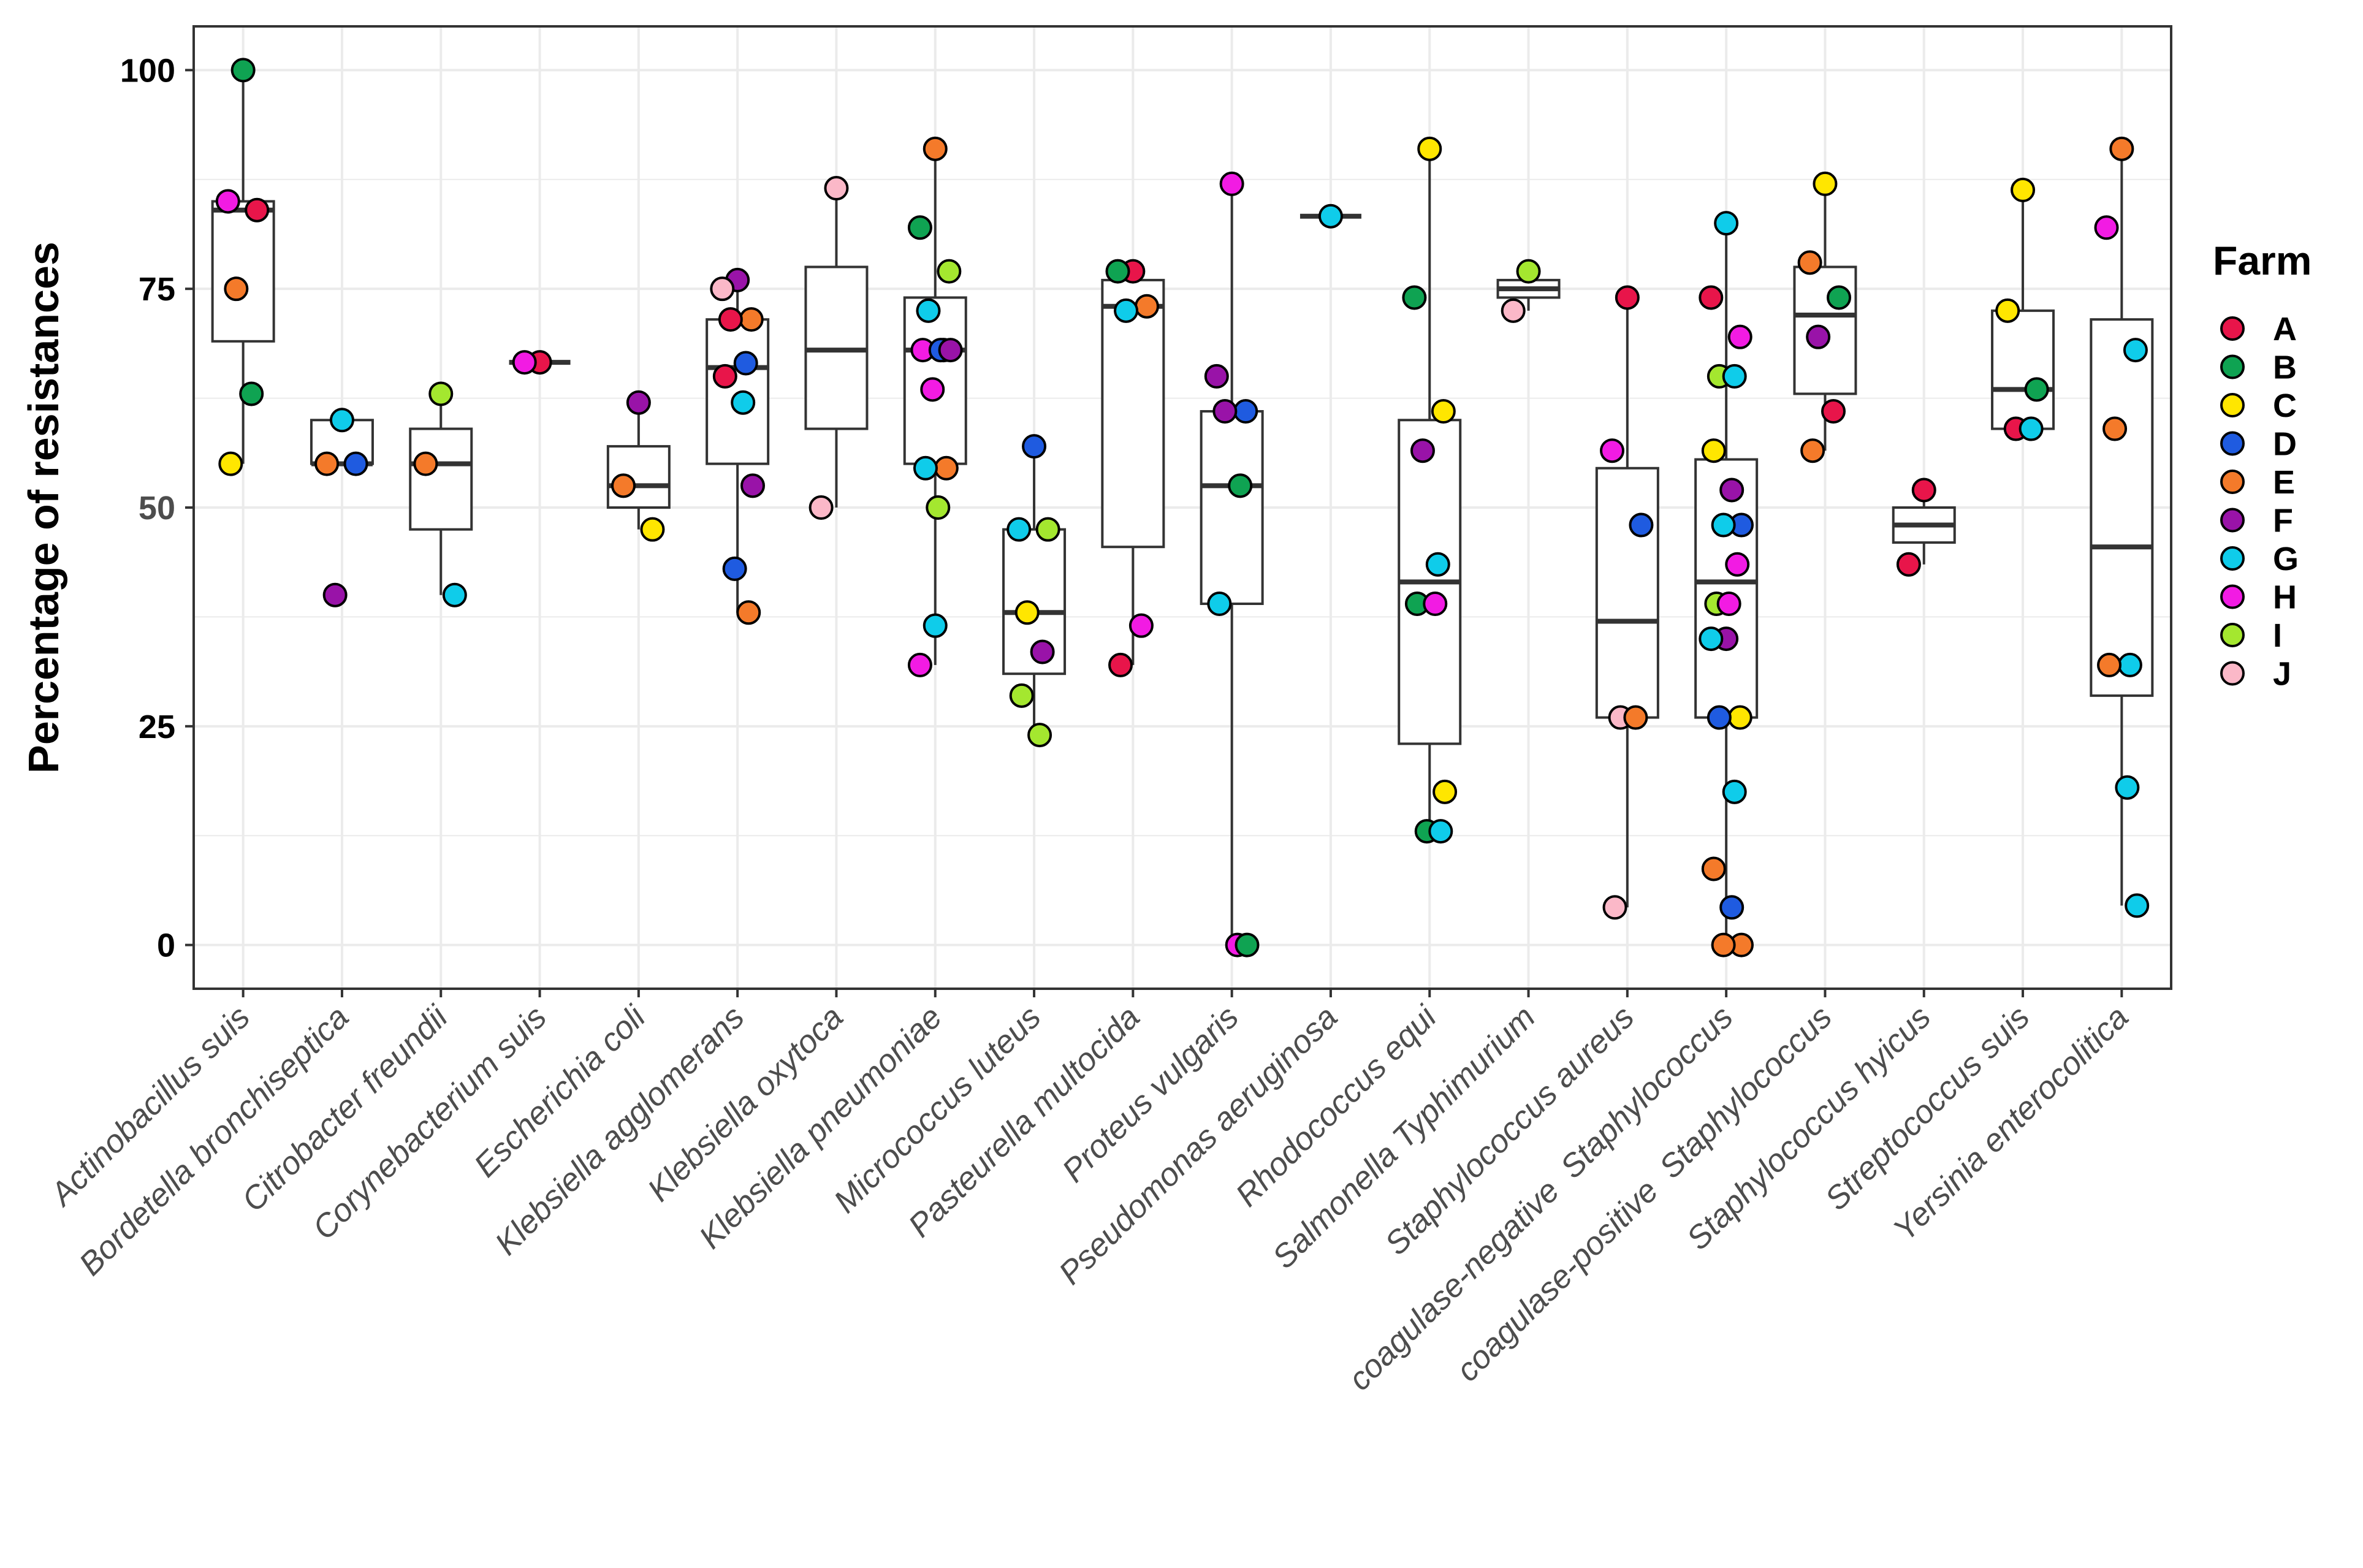 This screenshot has height=1568, width=2363. Describe the element at coordinates (1825, 317) in the screenshot. I see `box-coagulase-positive-staphylococcus` at that location.